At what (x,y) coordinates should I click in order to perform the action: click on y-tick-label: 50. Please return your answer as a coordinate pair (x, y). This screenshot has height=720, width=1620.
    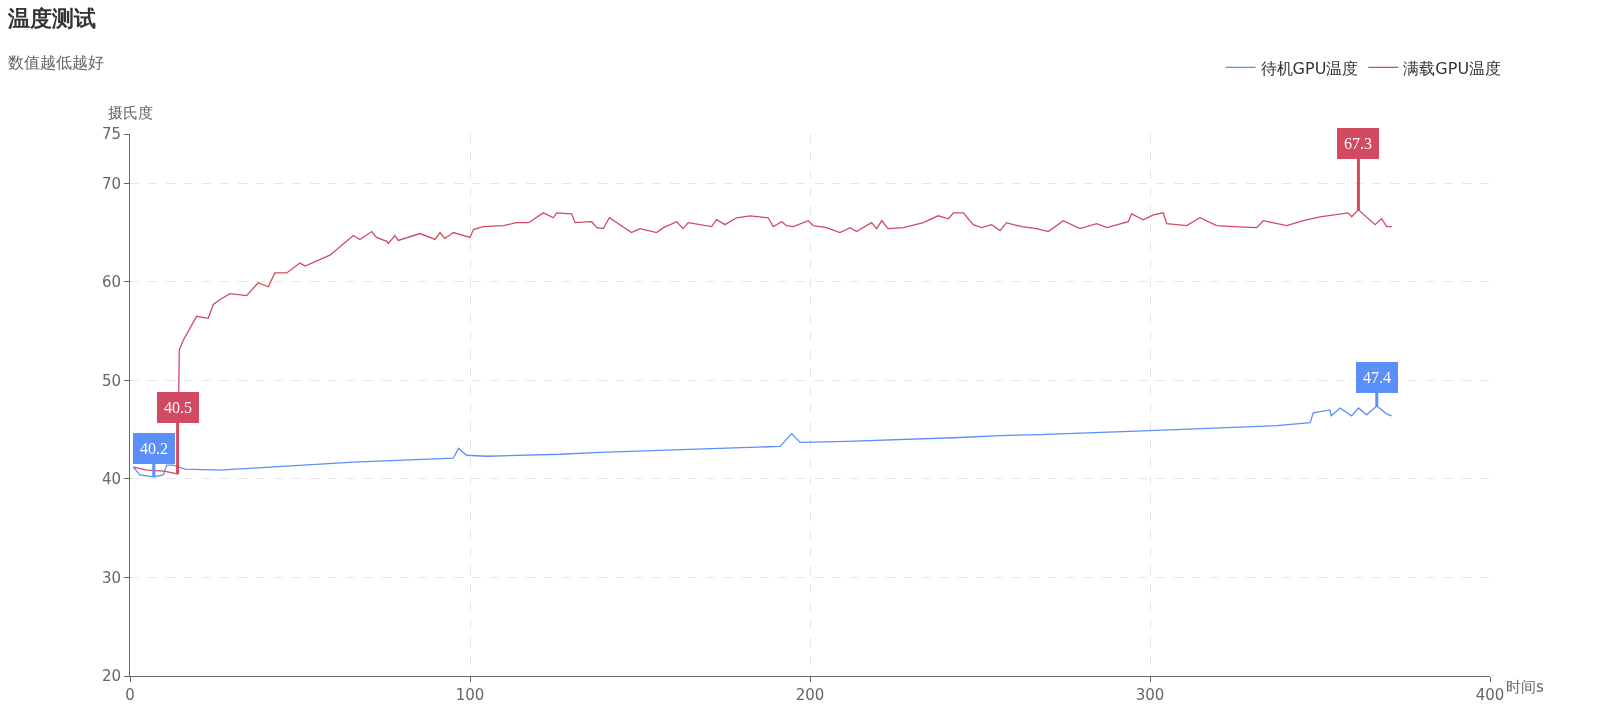
    Looking at the image, I should click on (111, 380).